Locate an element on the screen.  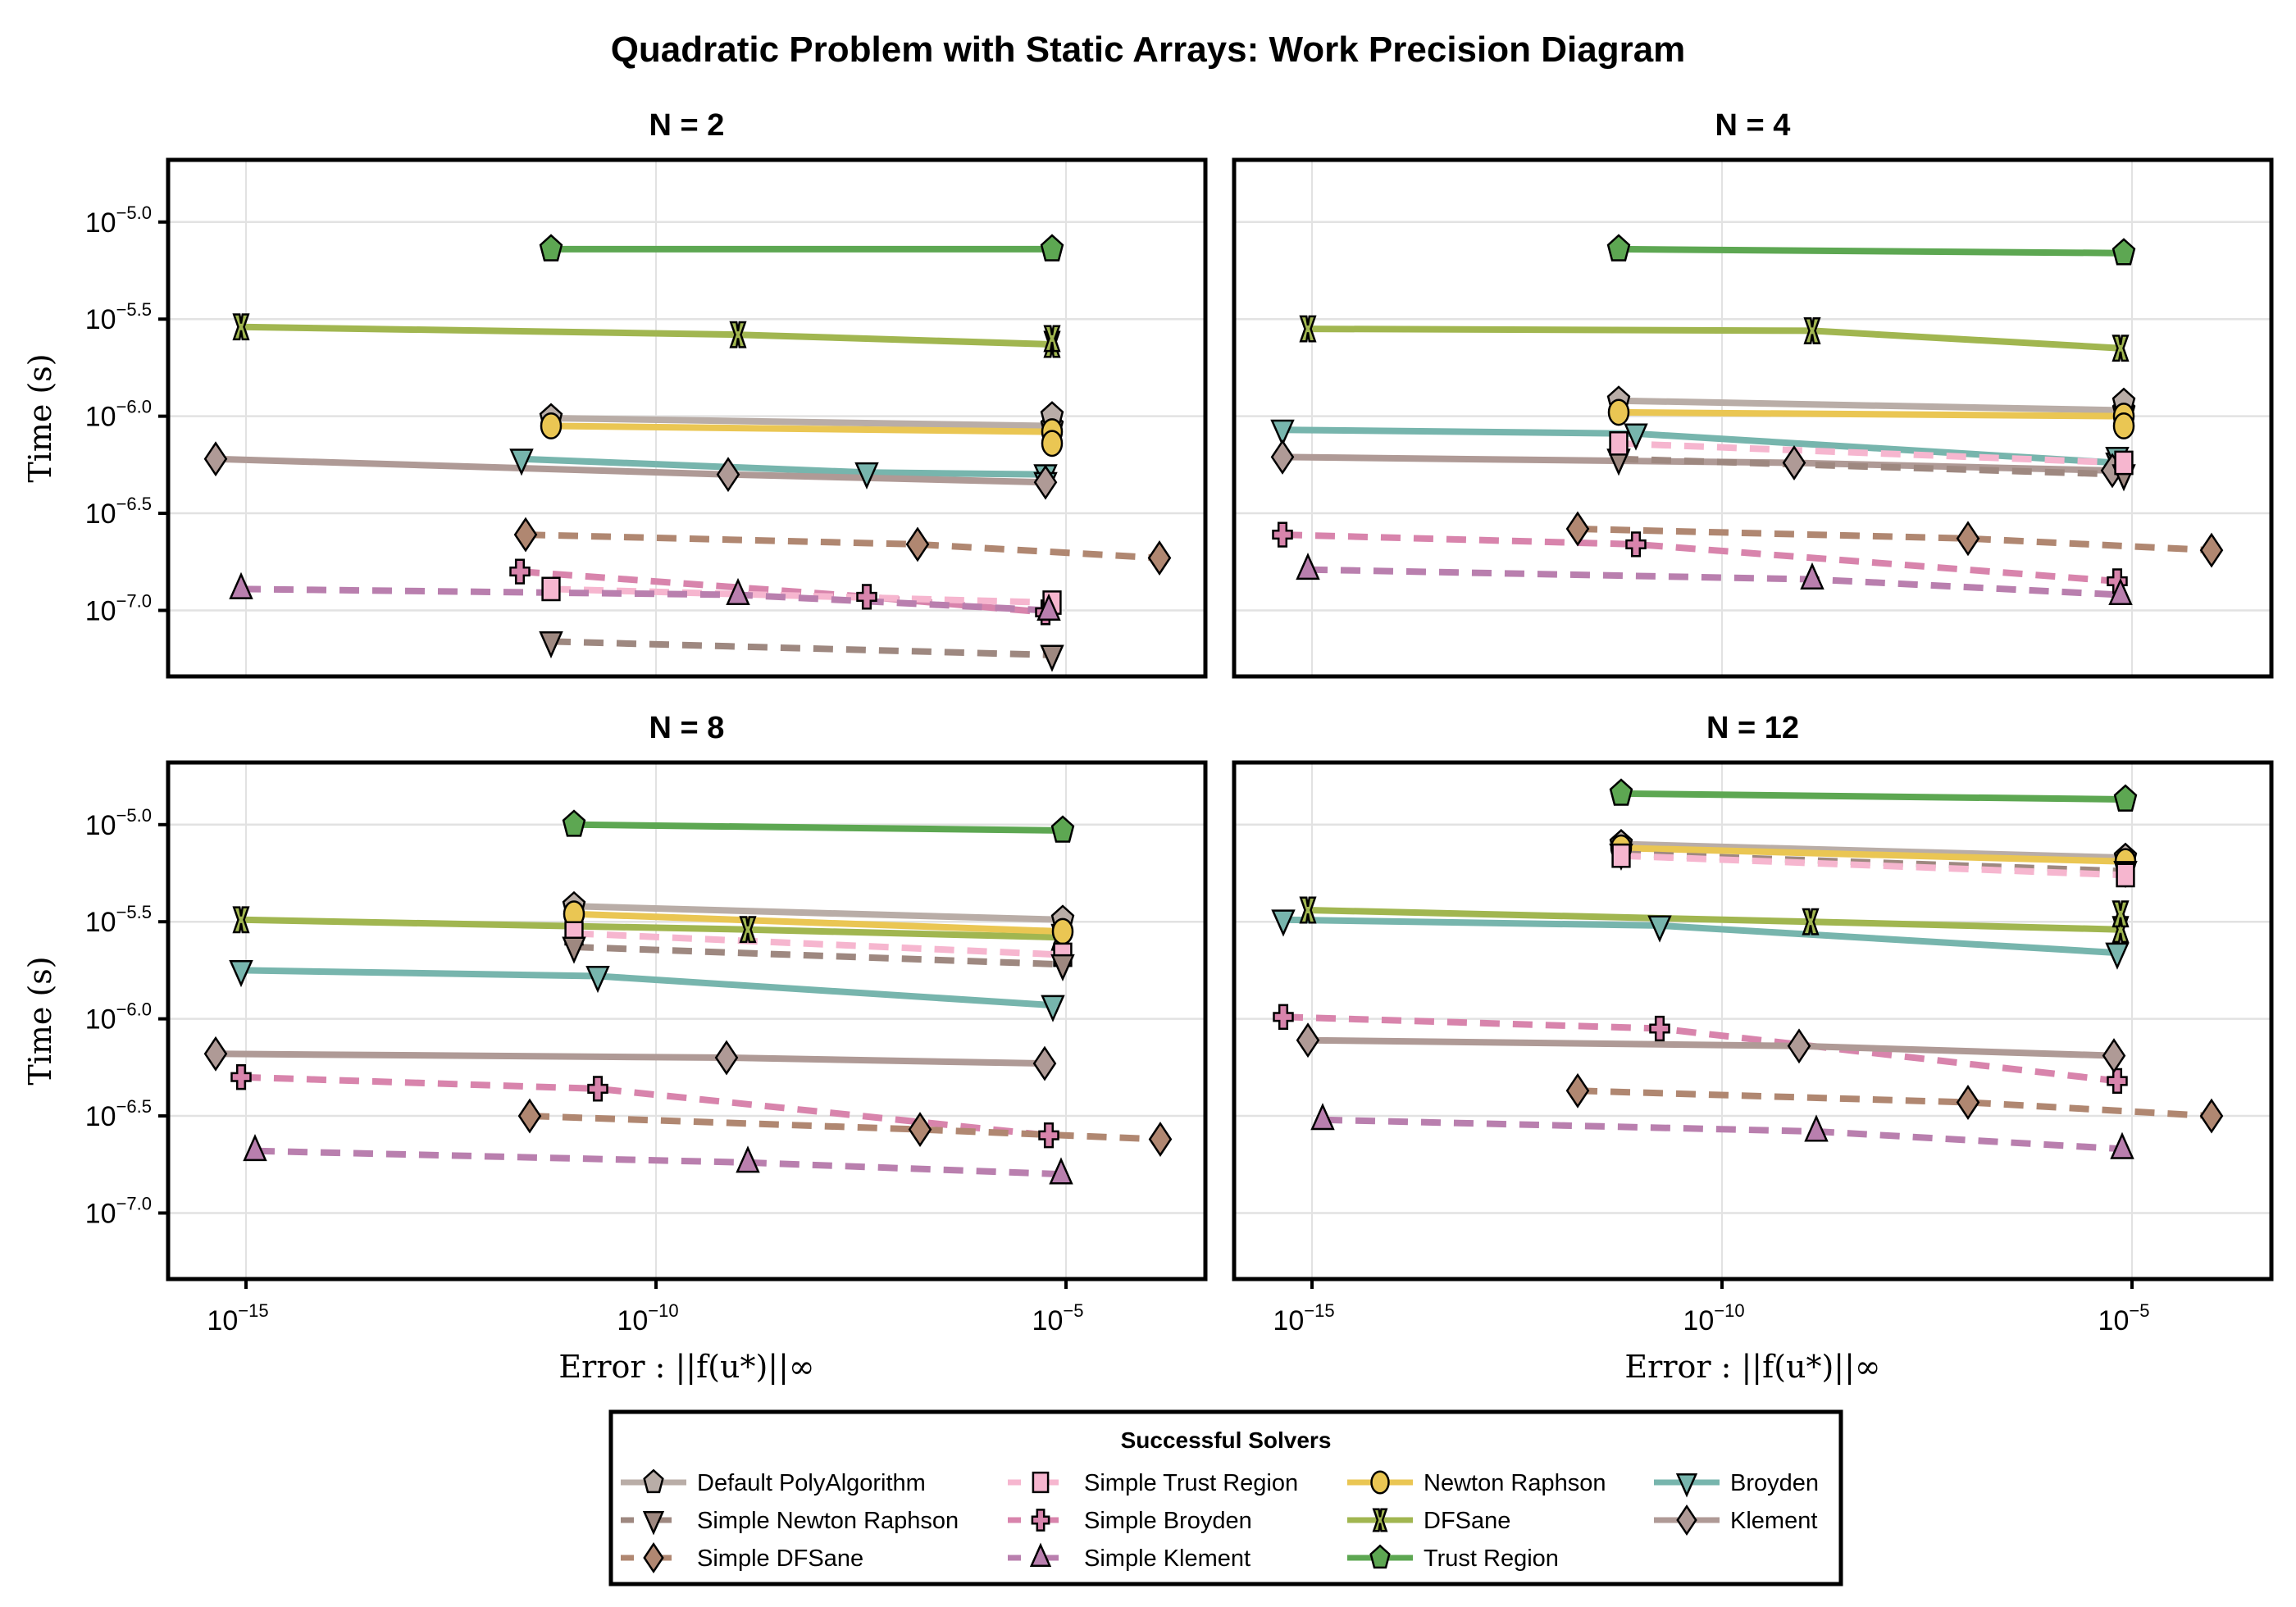
y-tick-label: 10−5.0 is located at coordinates (118, 823).